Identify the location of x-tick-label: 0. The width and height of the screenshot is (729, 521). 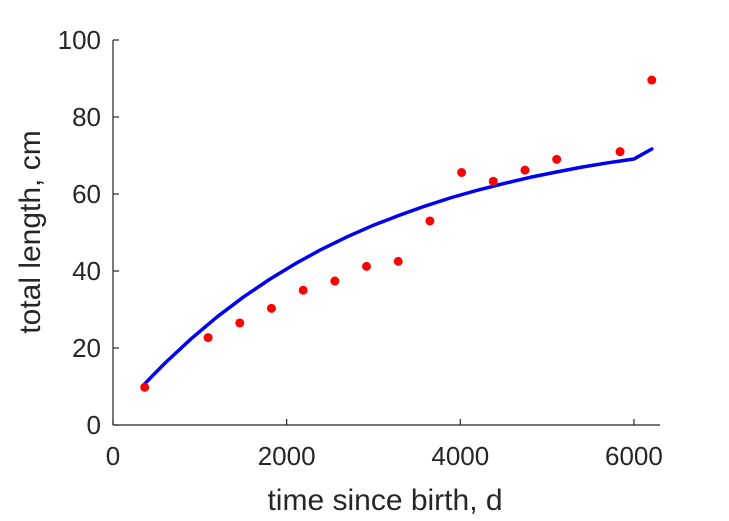
(113, 456).